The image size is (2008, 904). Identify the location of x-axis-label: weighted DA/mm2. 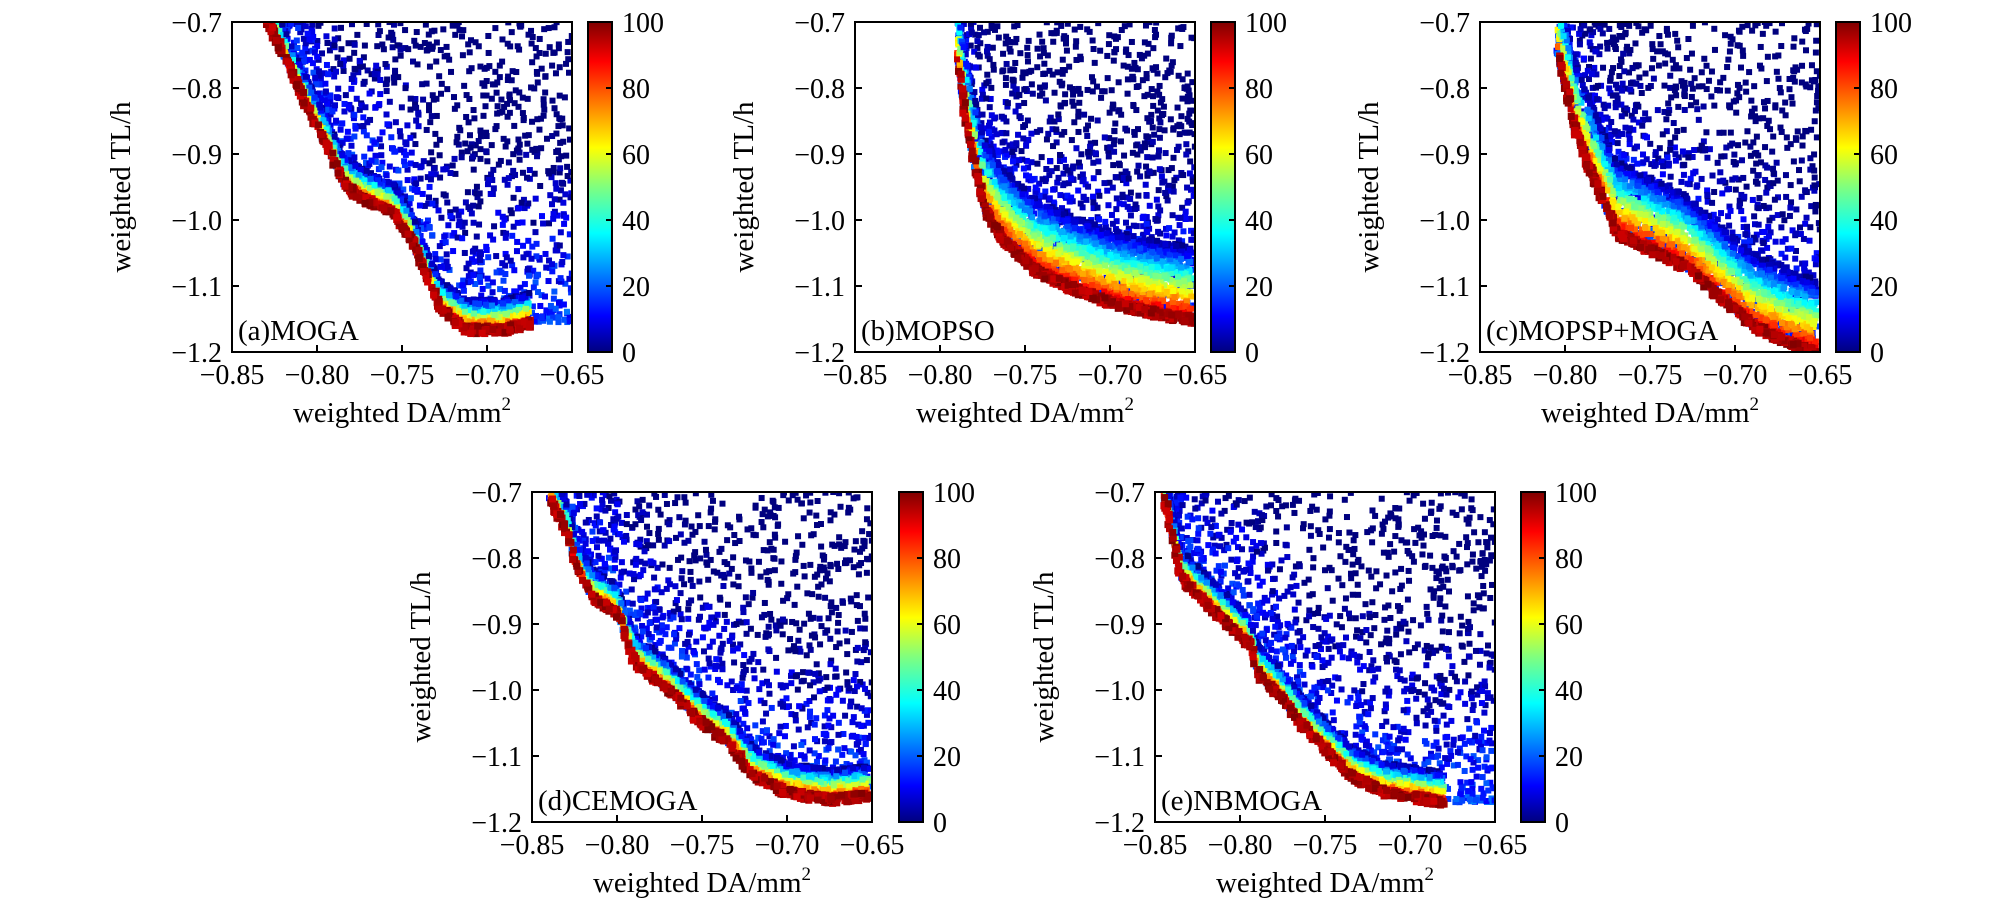
(402, 411).